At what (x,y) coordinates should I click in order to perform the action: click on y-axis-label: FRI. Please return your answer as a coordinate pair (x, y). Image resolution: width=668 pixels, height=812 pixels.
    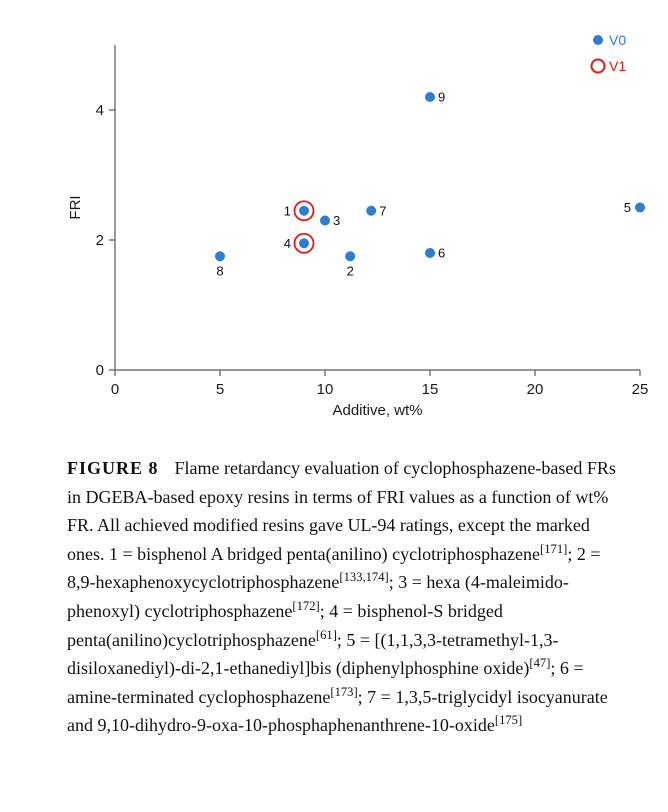
    Looking at the image, I should click on (75, 207).